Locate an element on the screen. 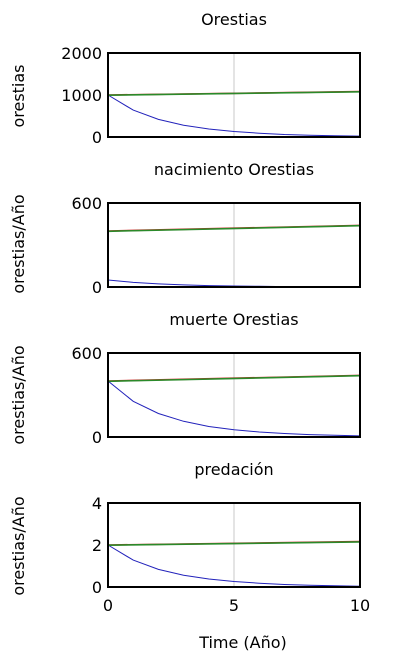 Image resolution: width=400 pixels, height=664 pixels. y-tick-label: 2 is located at coordinates (97, 545).